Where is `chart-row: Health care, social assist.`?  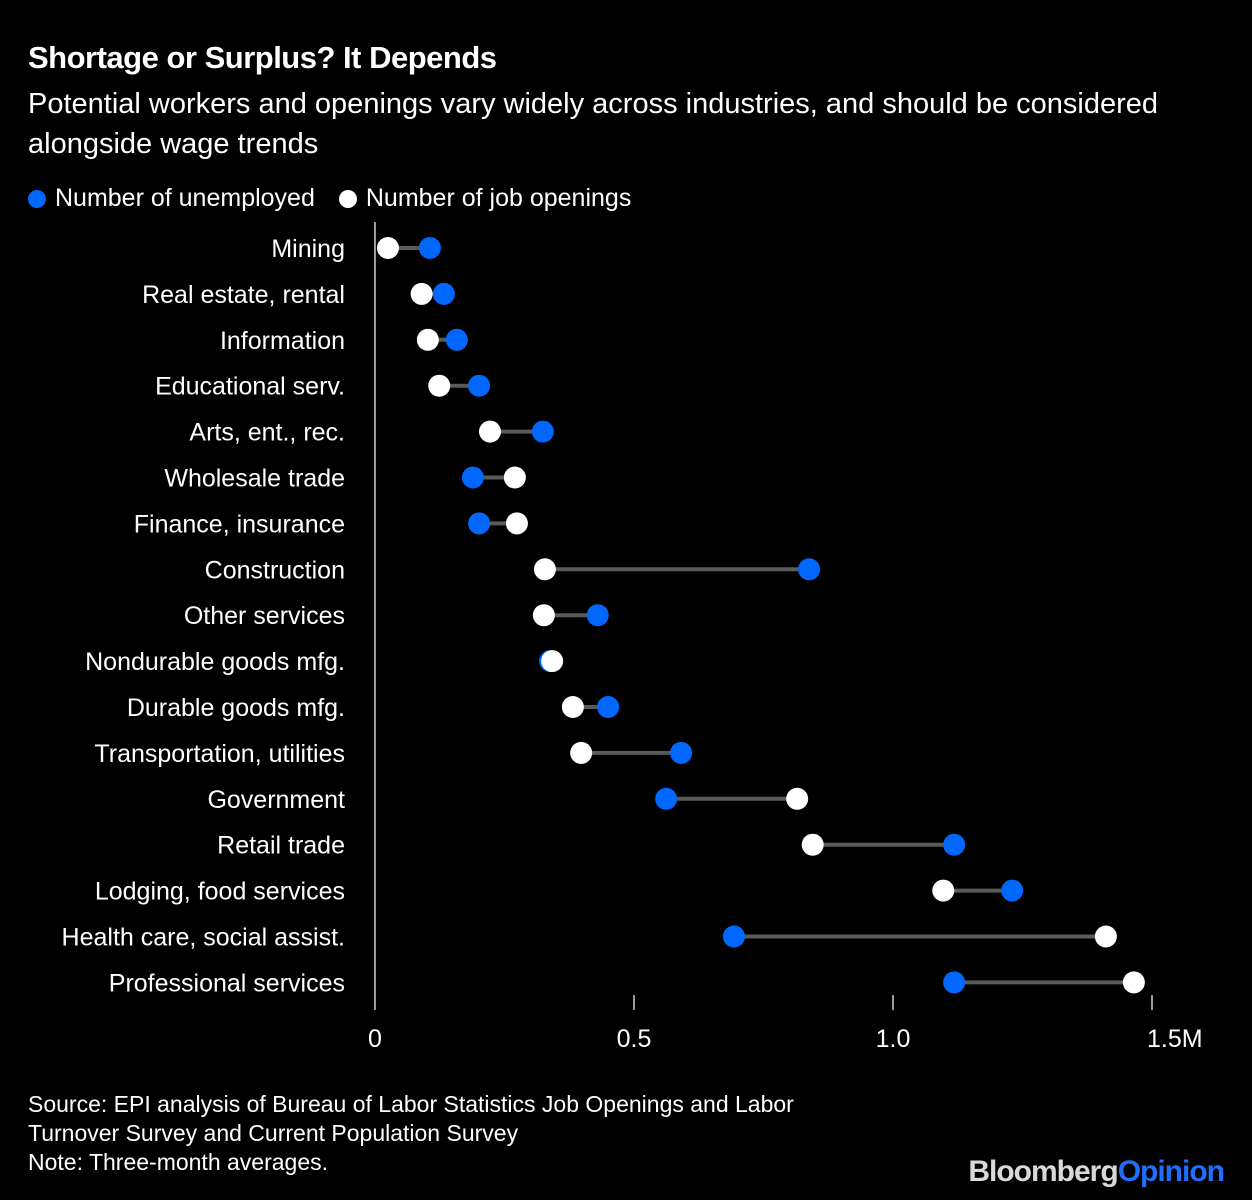 chart-row: Health care, social assist. is located at coordinates (589, 938).